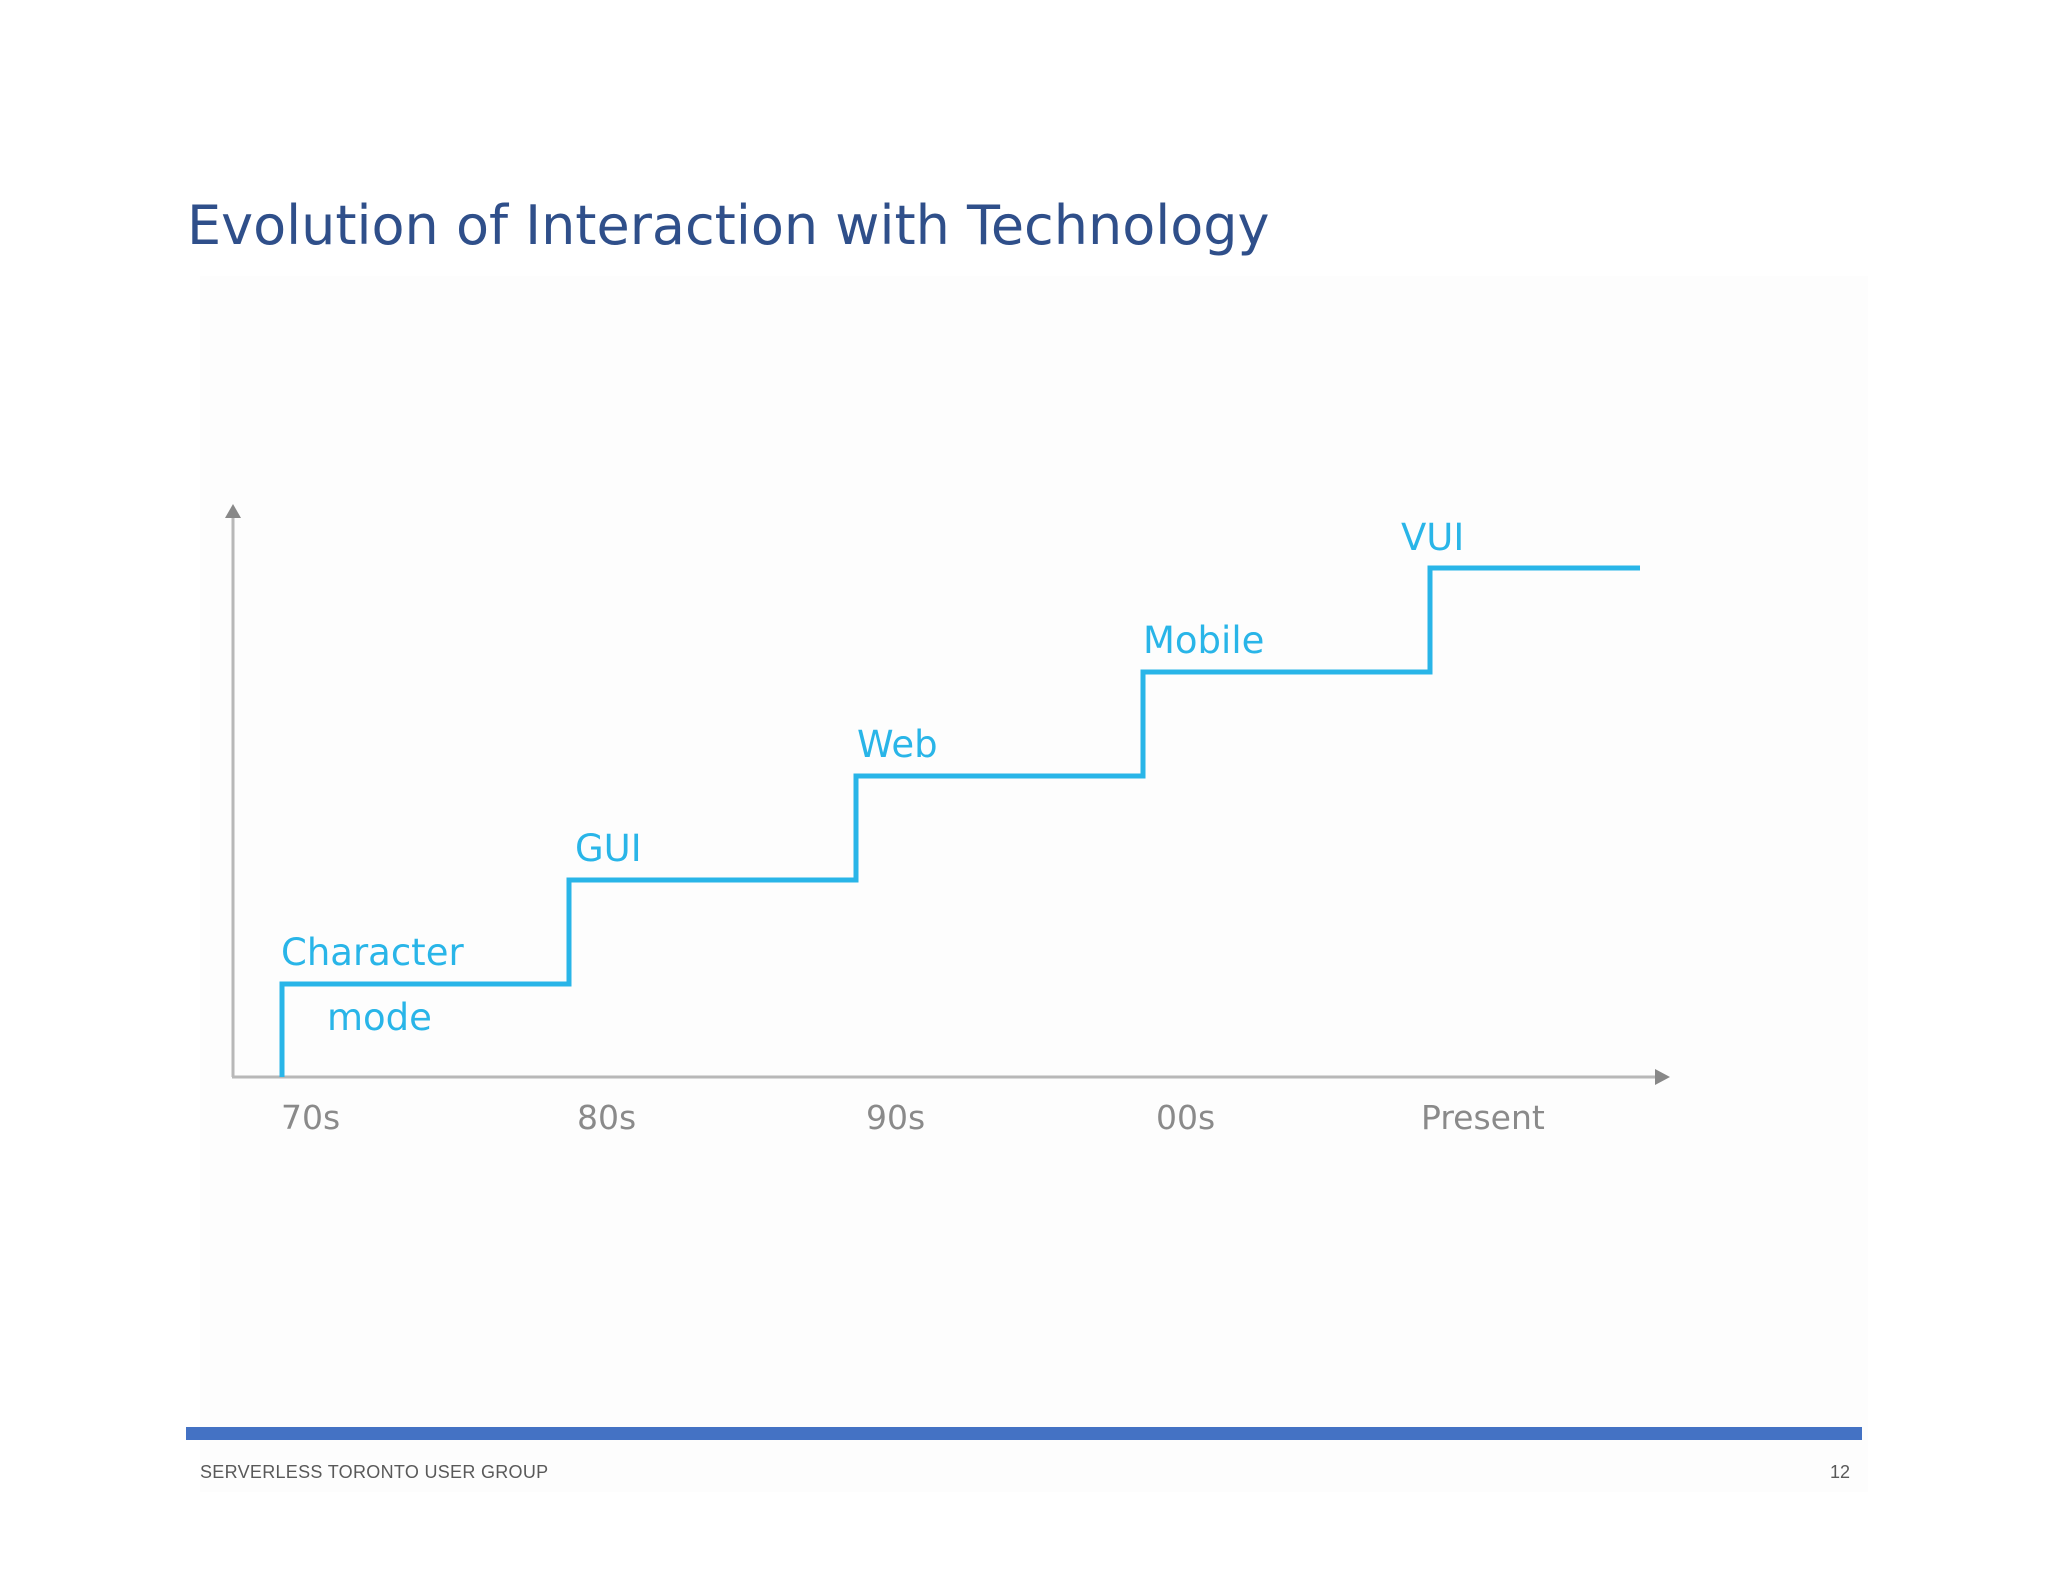 The image size is (2048, 1582). Describe the element at coordinates (1839, 1472) in the screenshot. I see `page-number: 12` at that location.